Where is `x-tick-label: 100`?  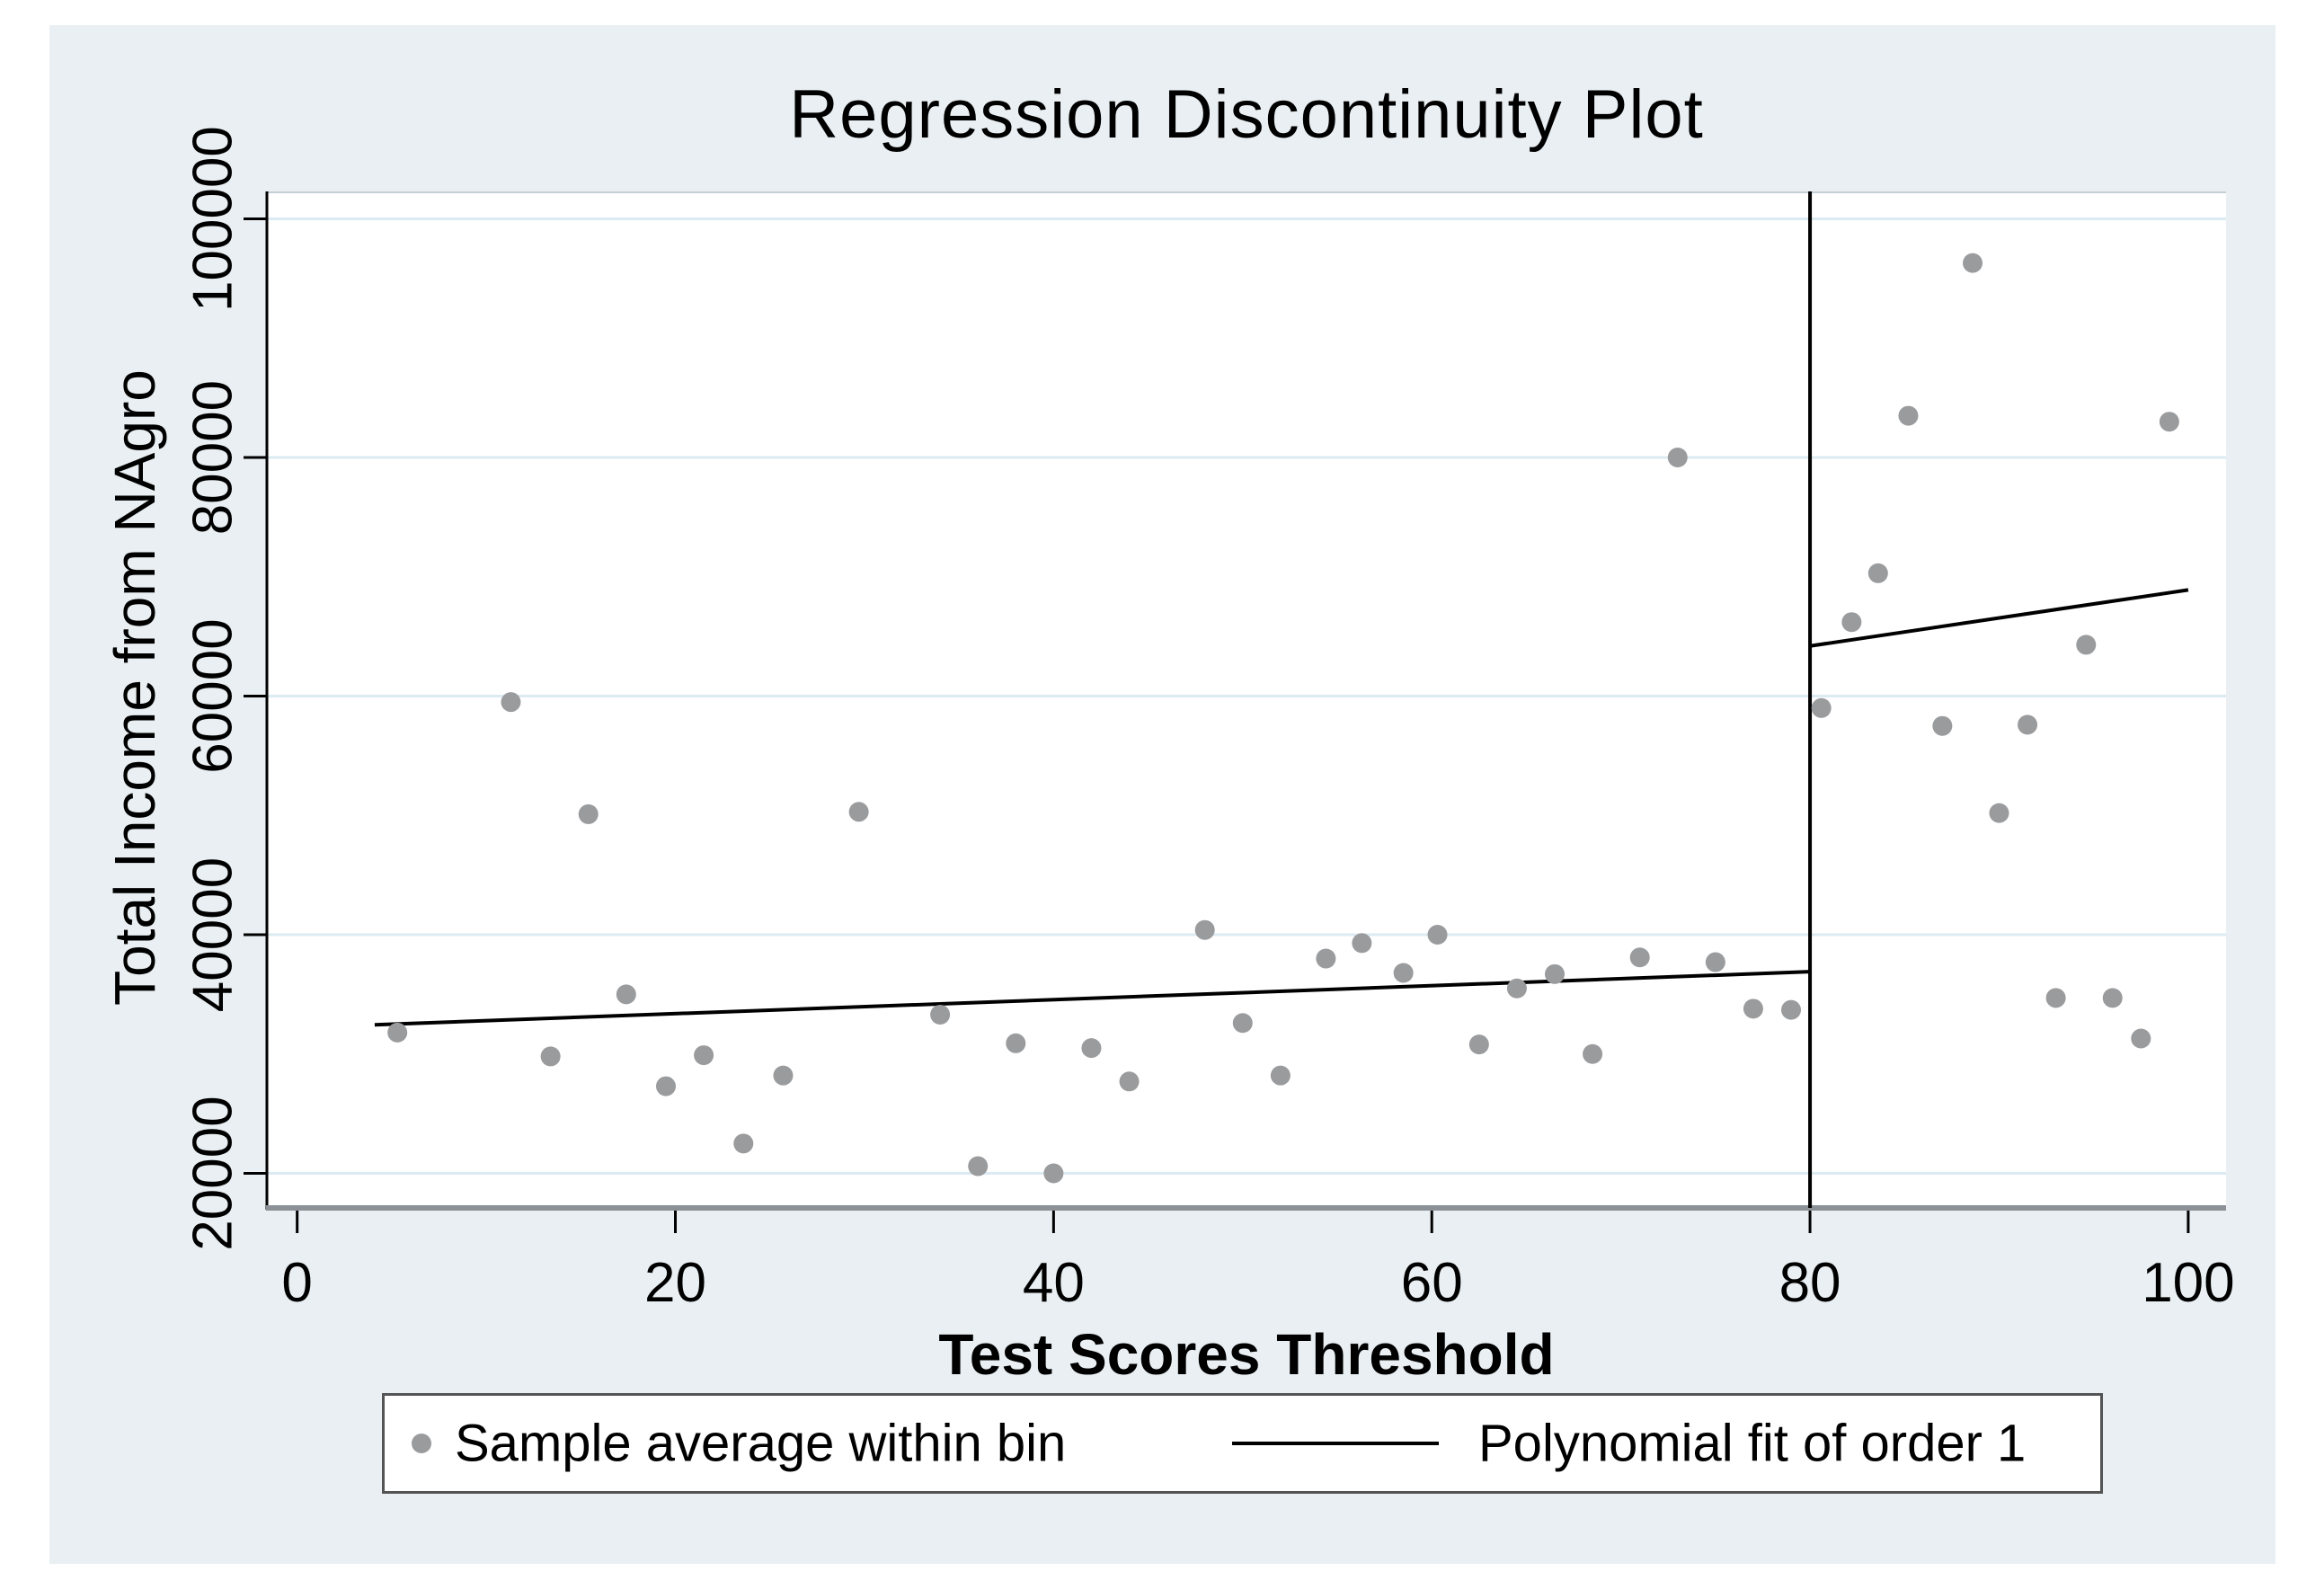 x-tick-label: 100 is located at coordinates (2188, 1283).